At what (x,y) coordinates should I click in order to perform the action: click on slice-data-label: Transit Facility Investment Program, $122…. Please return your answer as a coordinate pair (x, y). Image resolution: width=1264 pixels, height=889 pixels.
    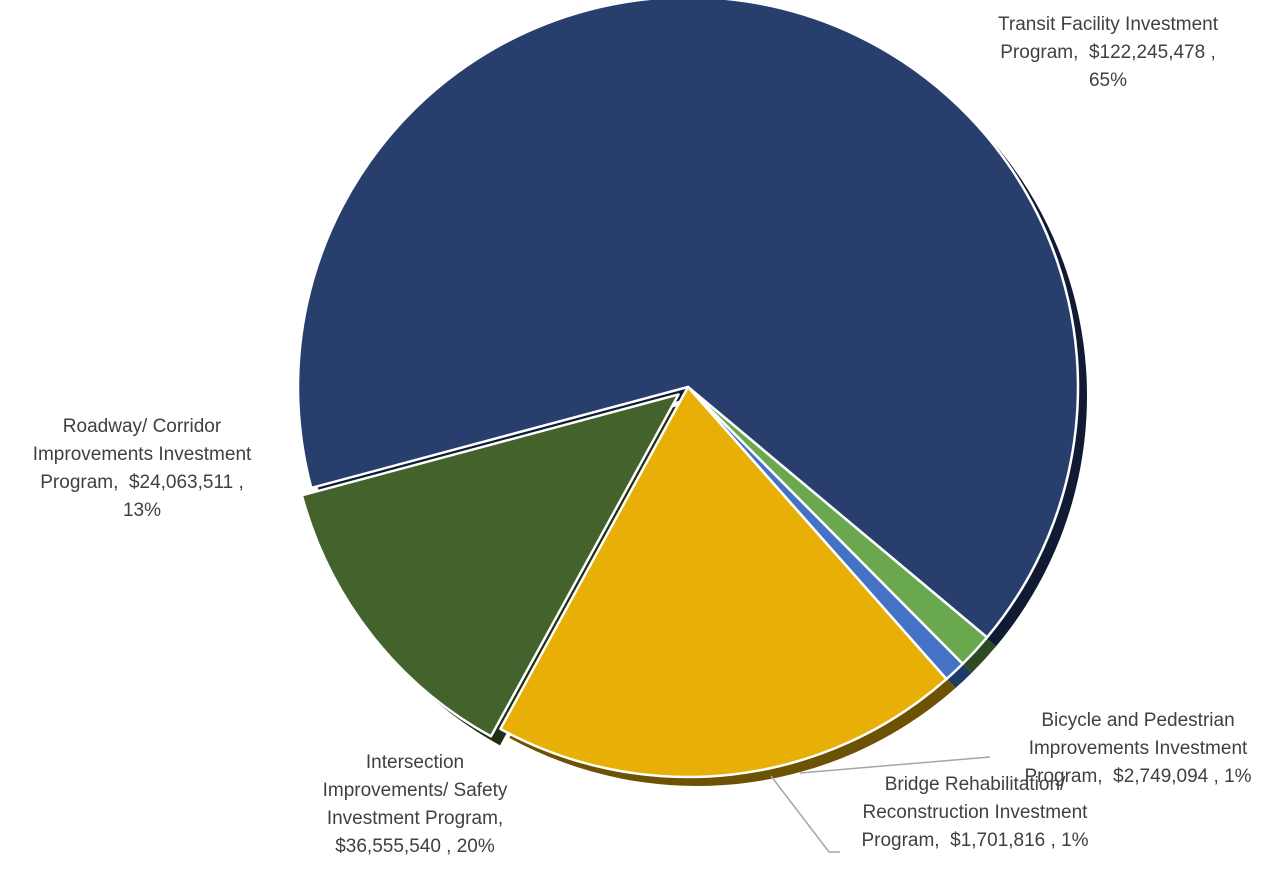
    Looking at the image, I should click on (1108, 52).